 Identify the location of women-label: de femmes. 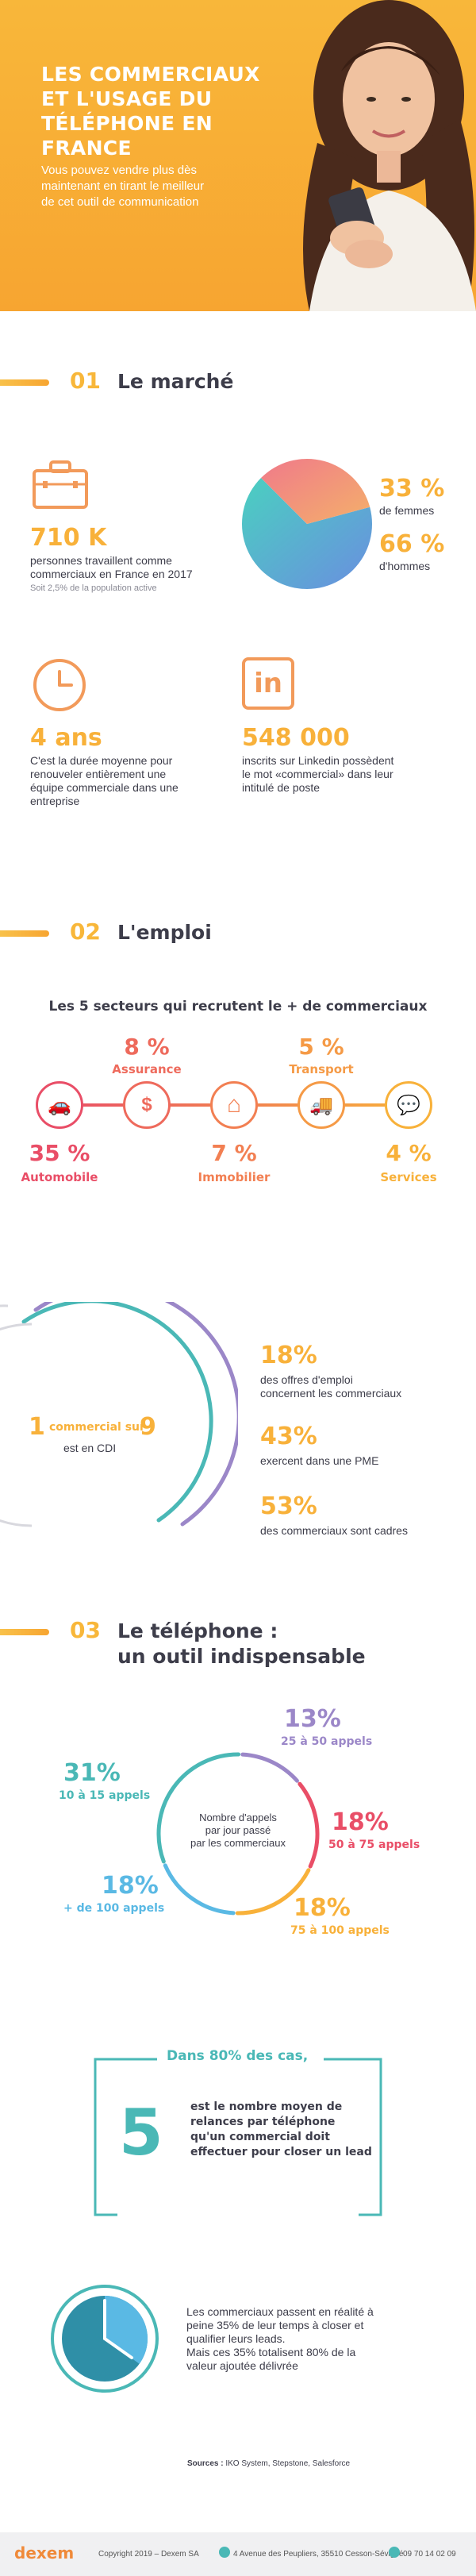
(407, 510).